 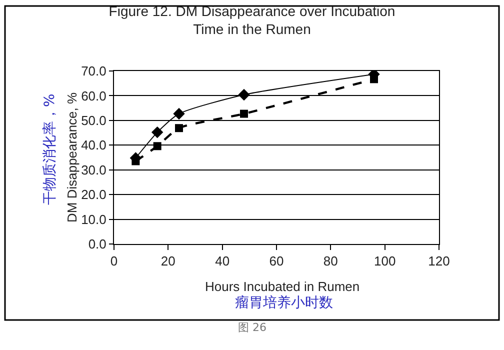 I want to click on y-tick-label: 40.0, so click(x=93, y=145).